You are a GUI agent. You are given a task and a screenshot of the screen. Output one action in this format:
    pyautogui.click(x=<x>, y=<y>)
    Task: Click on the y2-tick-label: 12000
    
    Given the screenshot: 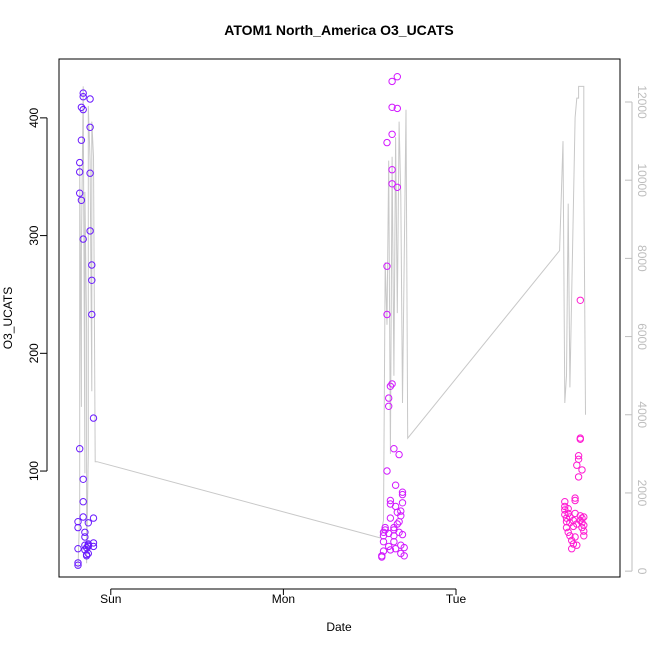 What is the action you would take?
    pyautogui.click(x=642, y=102)
    